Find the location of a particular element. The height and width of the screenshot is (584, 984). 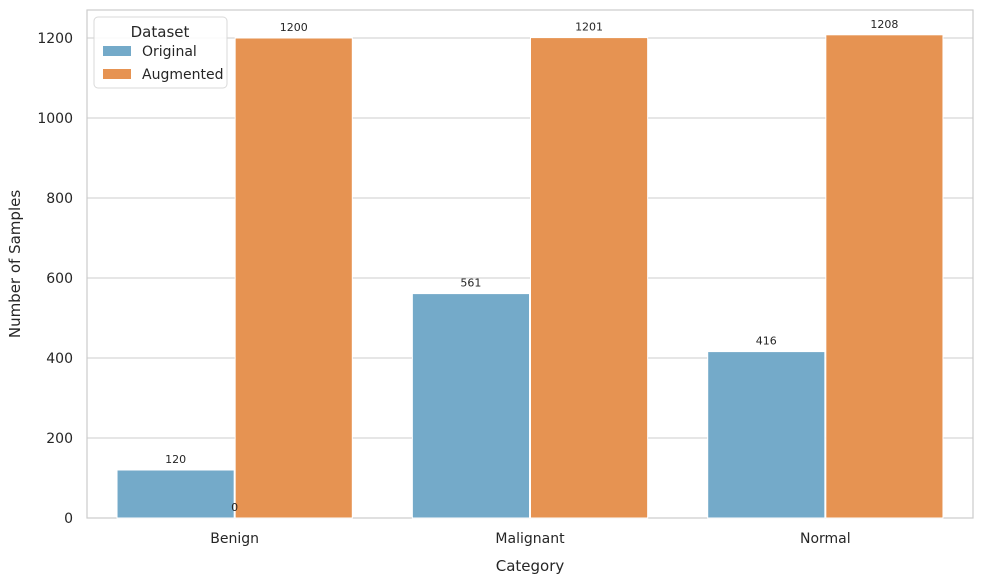

bar-augmented-malignant is located at coordinates (589, 278).